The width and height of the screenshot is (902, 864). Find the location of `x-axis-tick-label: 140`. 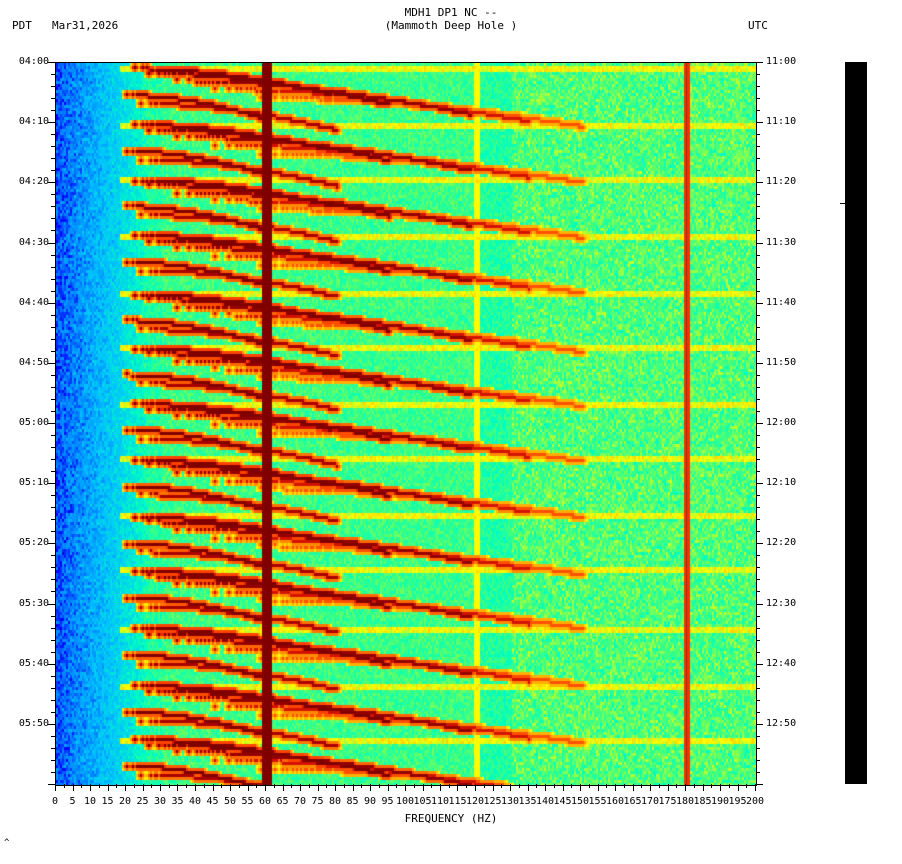

x-axis-tick-label: 140 is located at coordinates (545, 801).